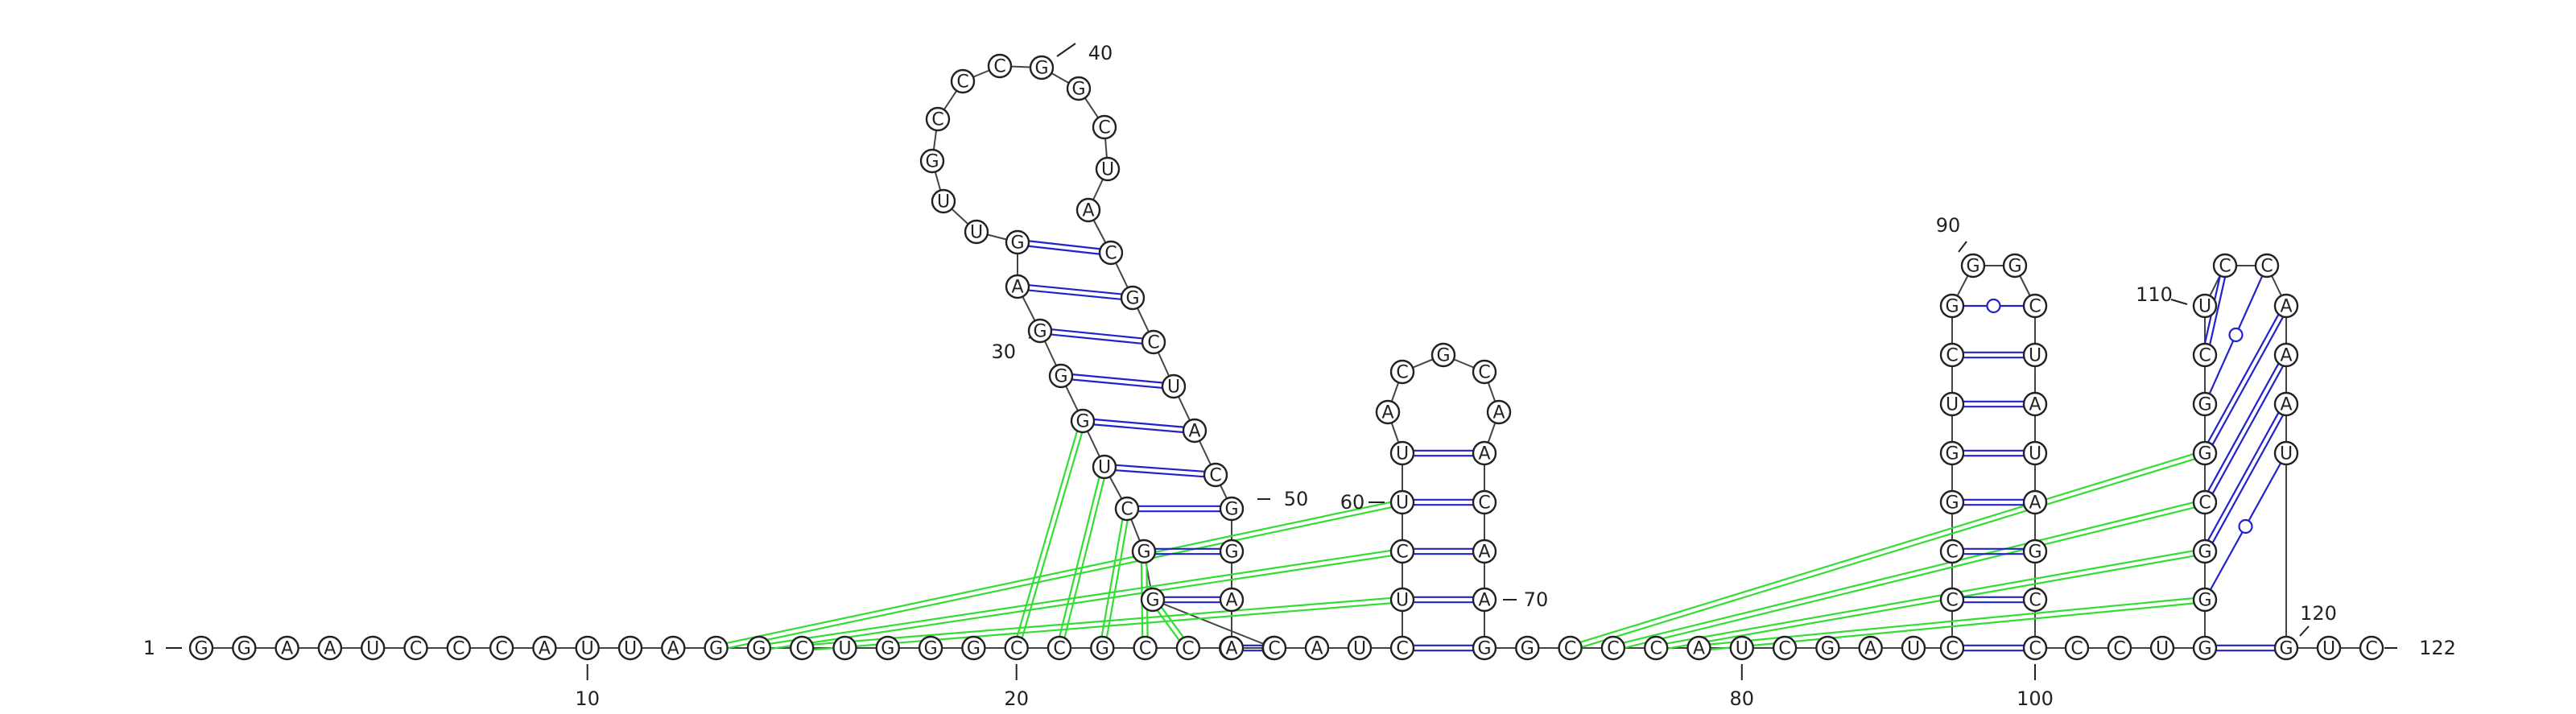  Describe the element at coordinates (1003, 351) in the screenshot. I see `numbering-label-30: 30` at that location.